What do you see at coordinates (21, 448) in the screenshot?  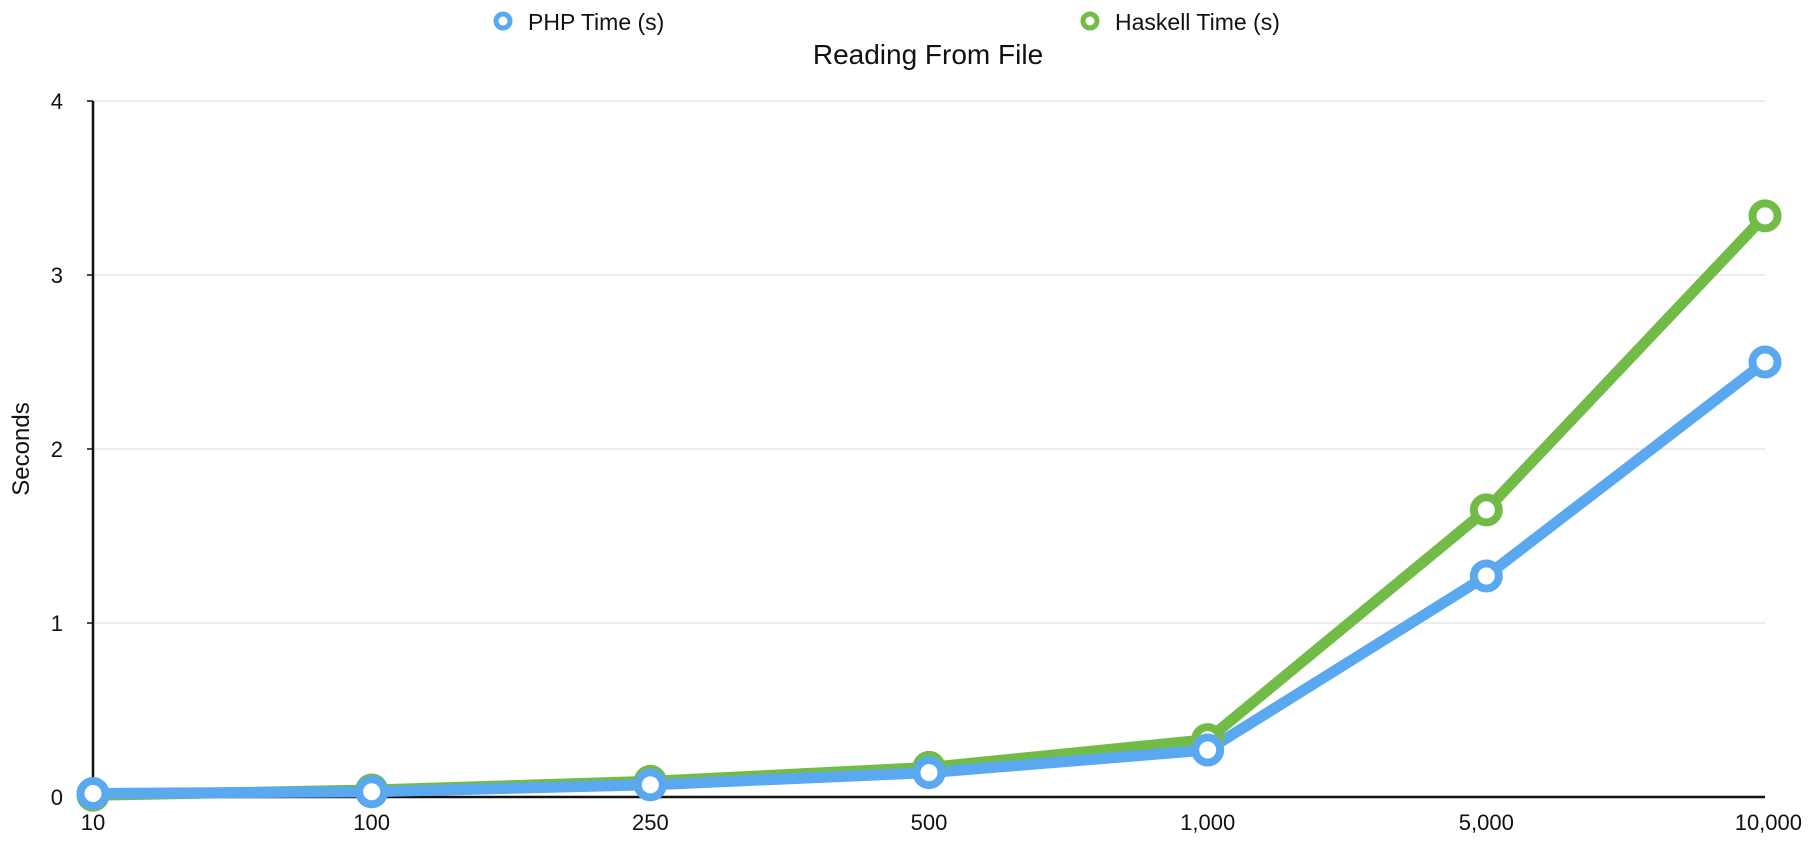 I see `y-axis-title: Seconds` at bounding box center [21, 448].